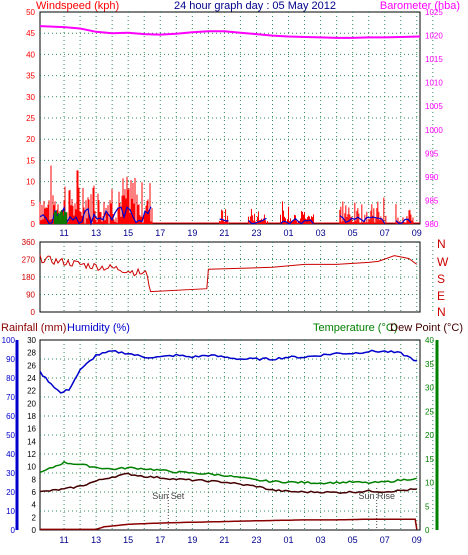 This screenshot has height=555, width=468. What do you see at coordinates (427, 506) in the screenshot?
I see `temperature-tick-label: 5` at bounding box center [427, 506].